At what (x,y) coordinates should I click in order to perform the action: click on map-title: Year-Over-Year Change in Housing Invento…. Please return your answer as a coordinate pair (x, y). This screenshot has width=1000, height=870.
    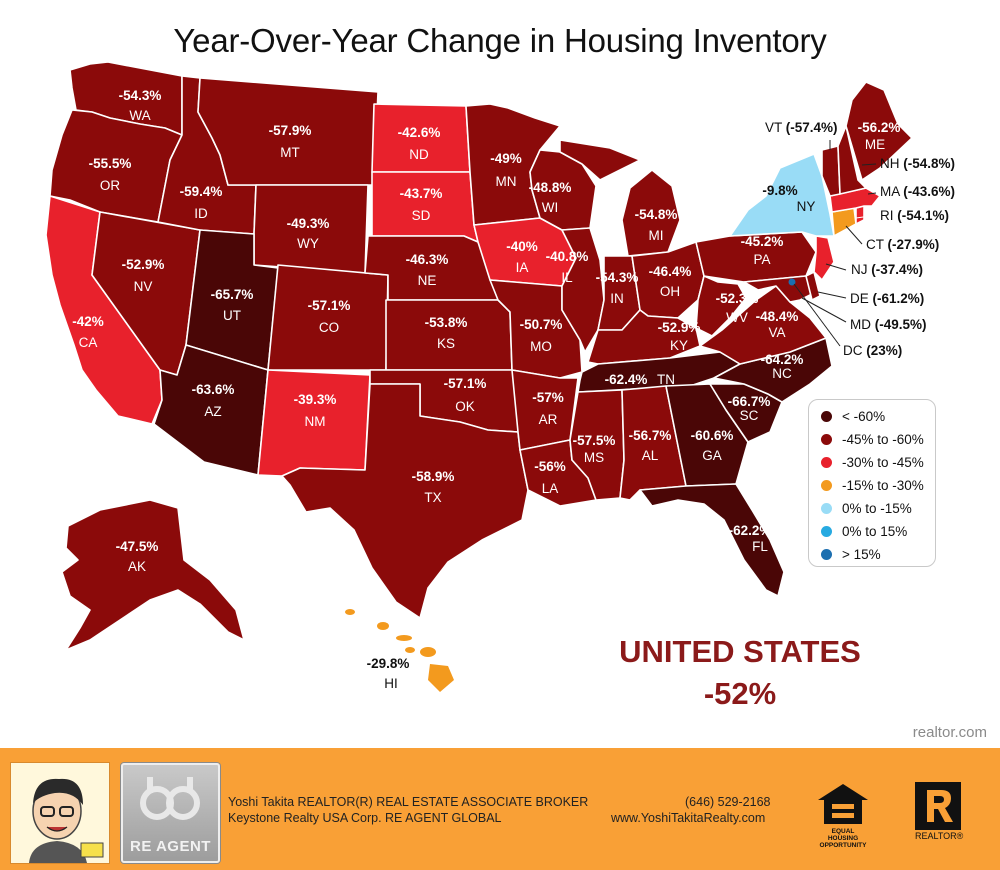
    Looking at the image, I should click on (500, 40).